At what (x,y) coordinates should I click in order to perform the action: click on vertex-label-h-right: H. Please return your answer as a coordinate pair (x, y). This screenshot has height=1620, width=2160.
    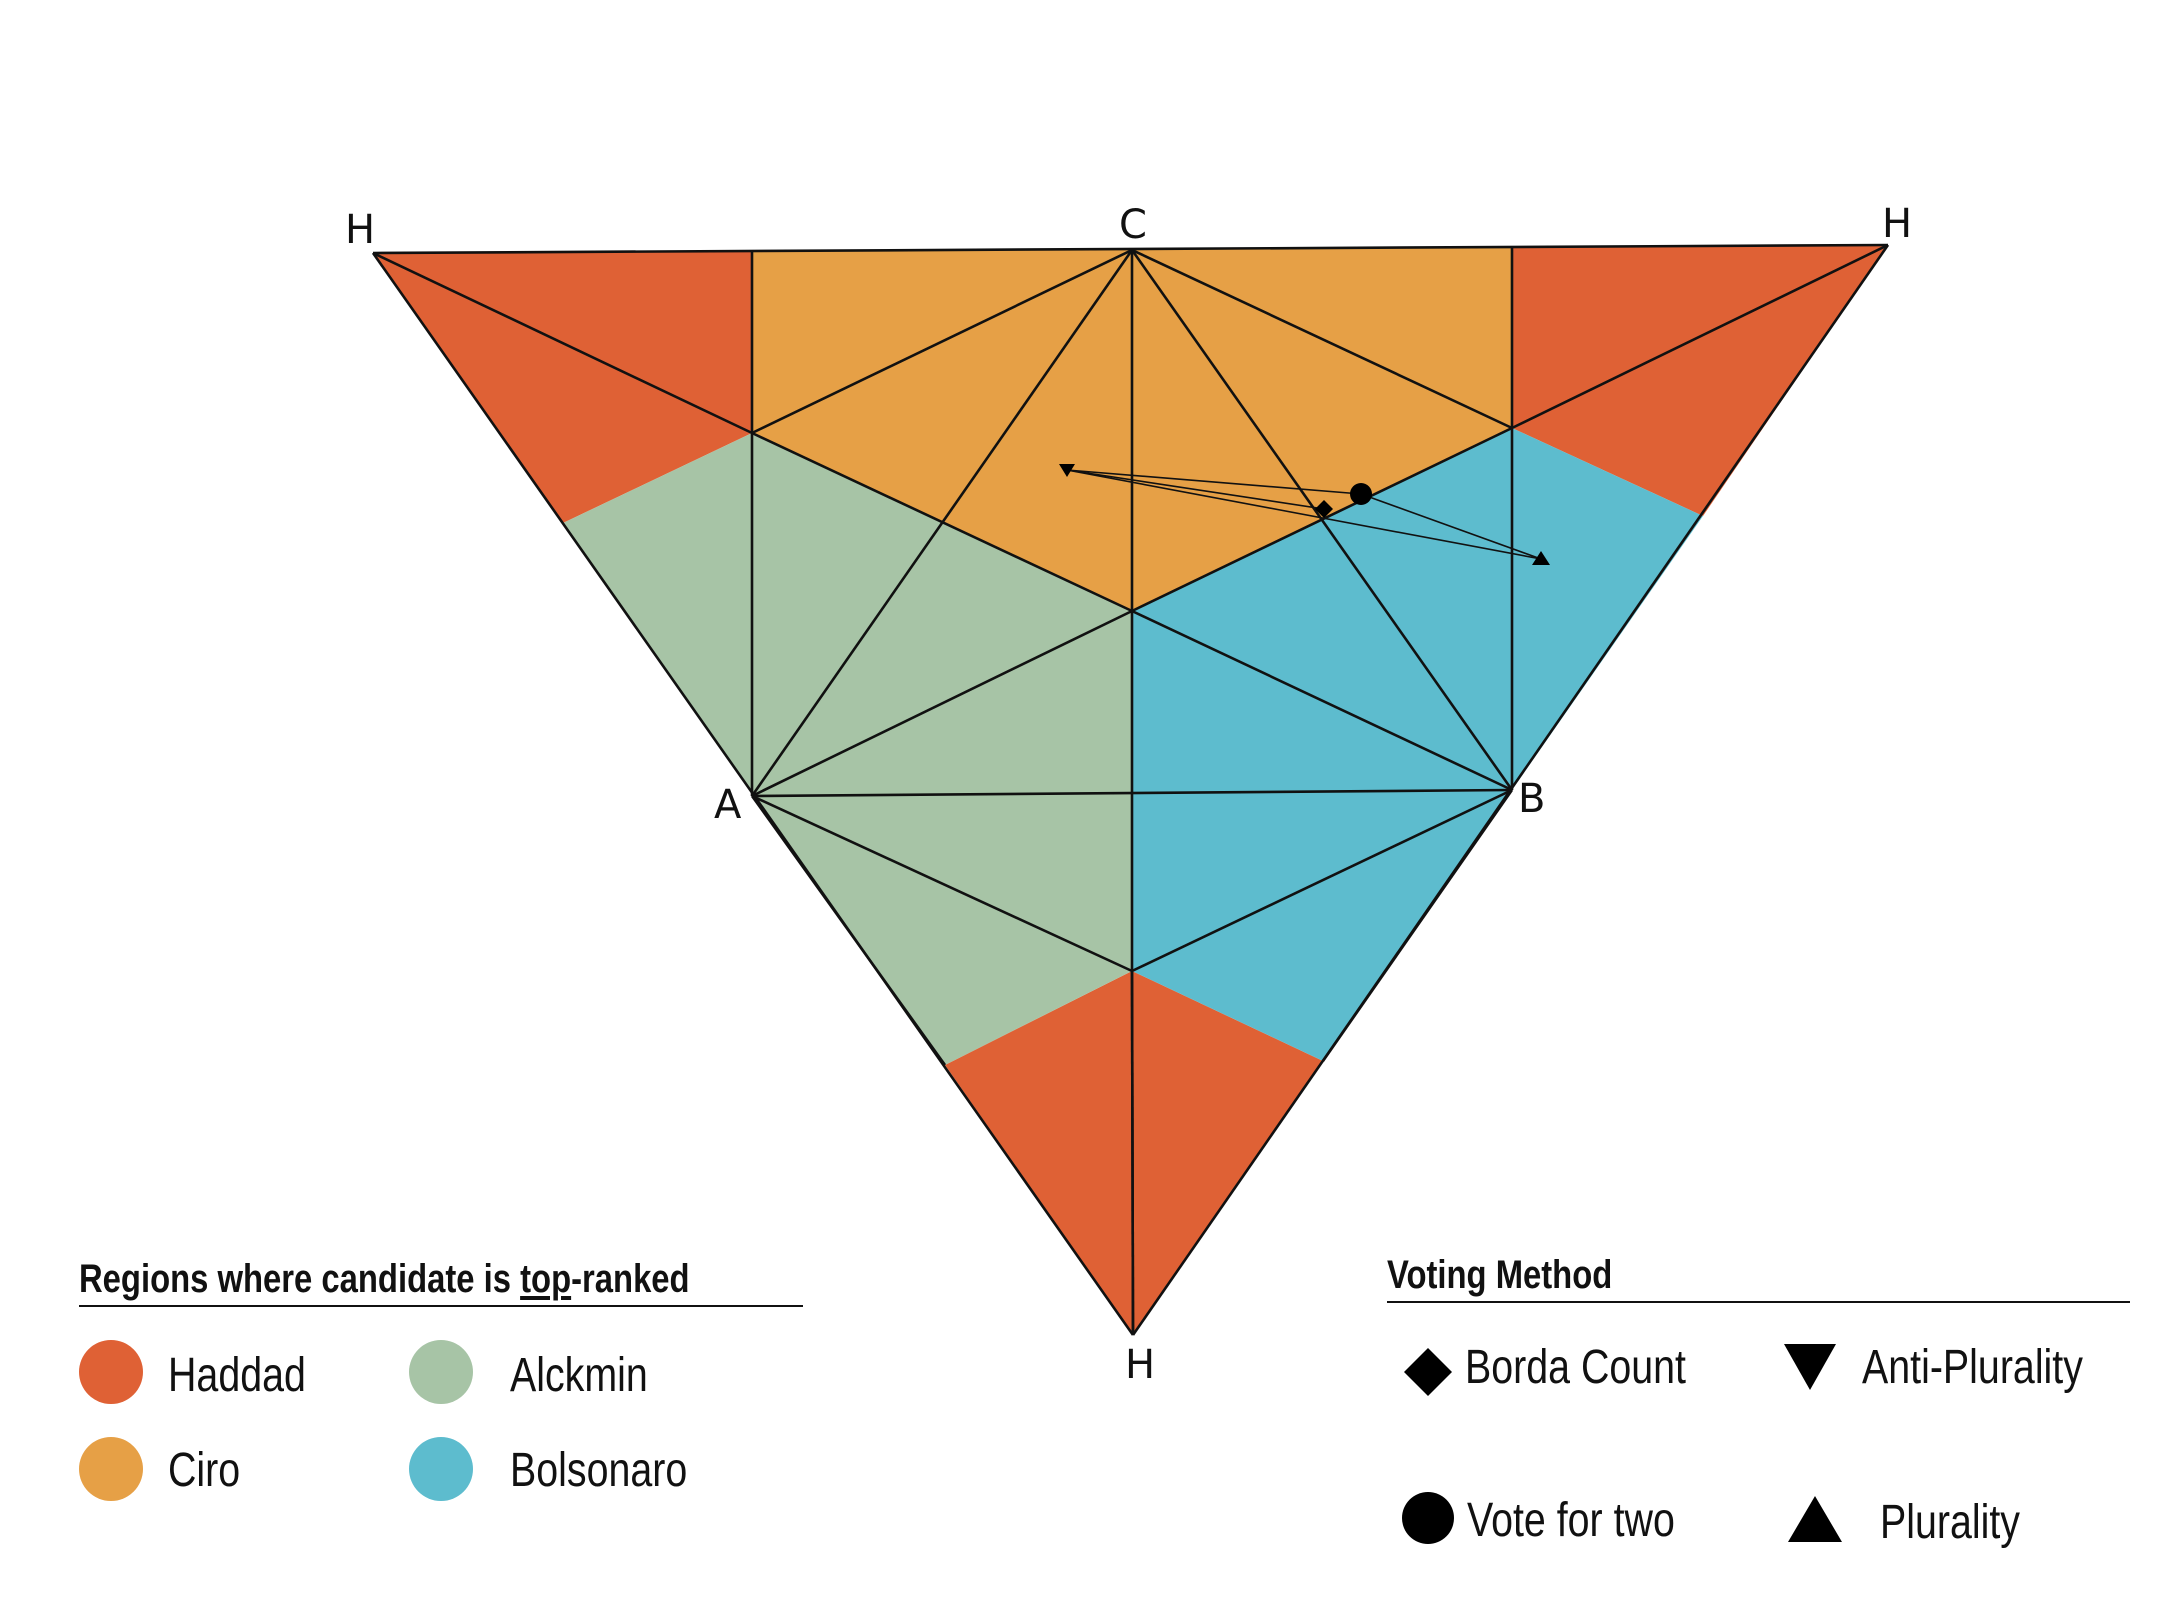
    Looking at the image, I should click on (1897, 224).